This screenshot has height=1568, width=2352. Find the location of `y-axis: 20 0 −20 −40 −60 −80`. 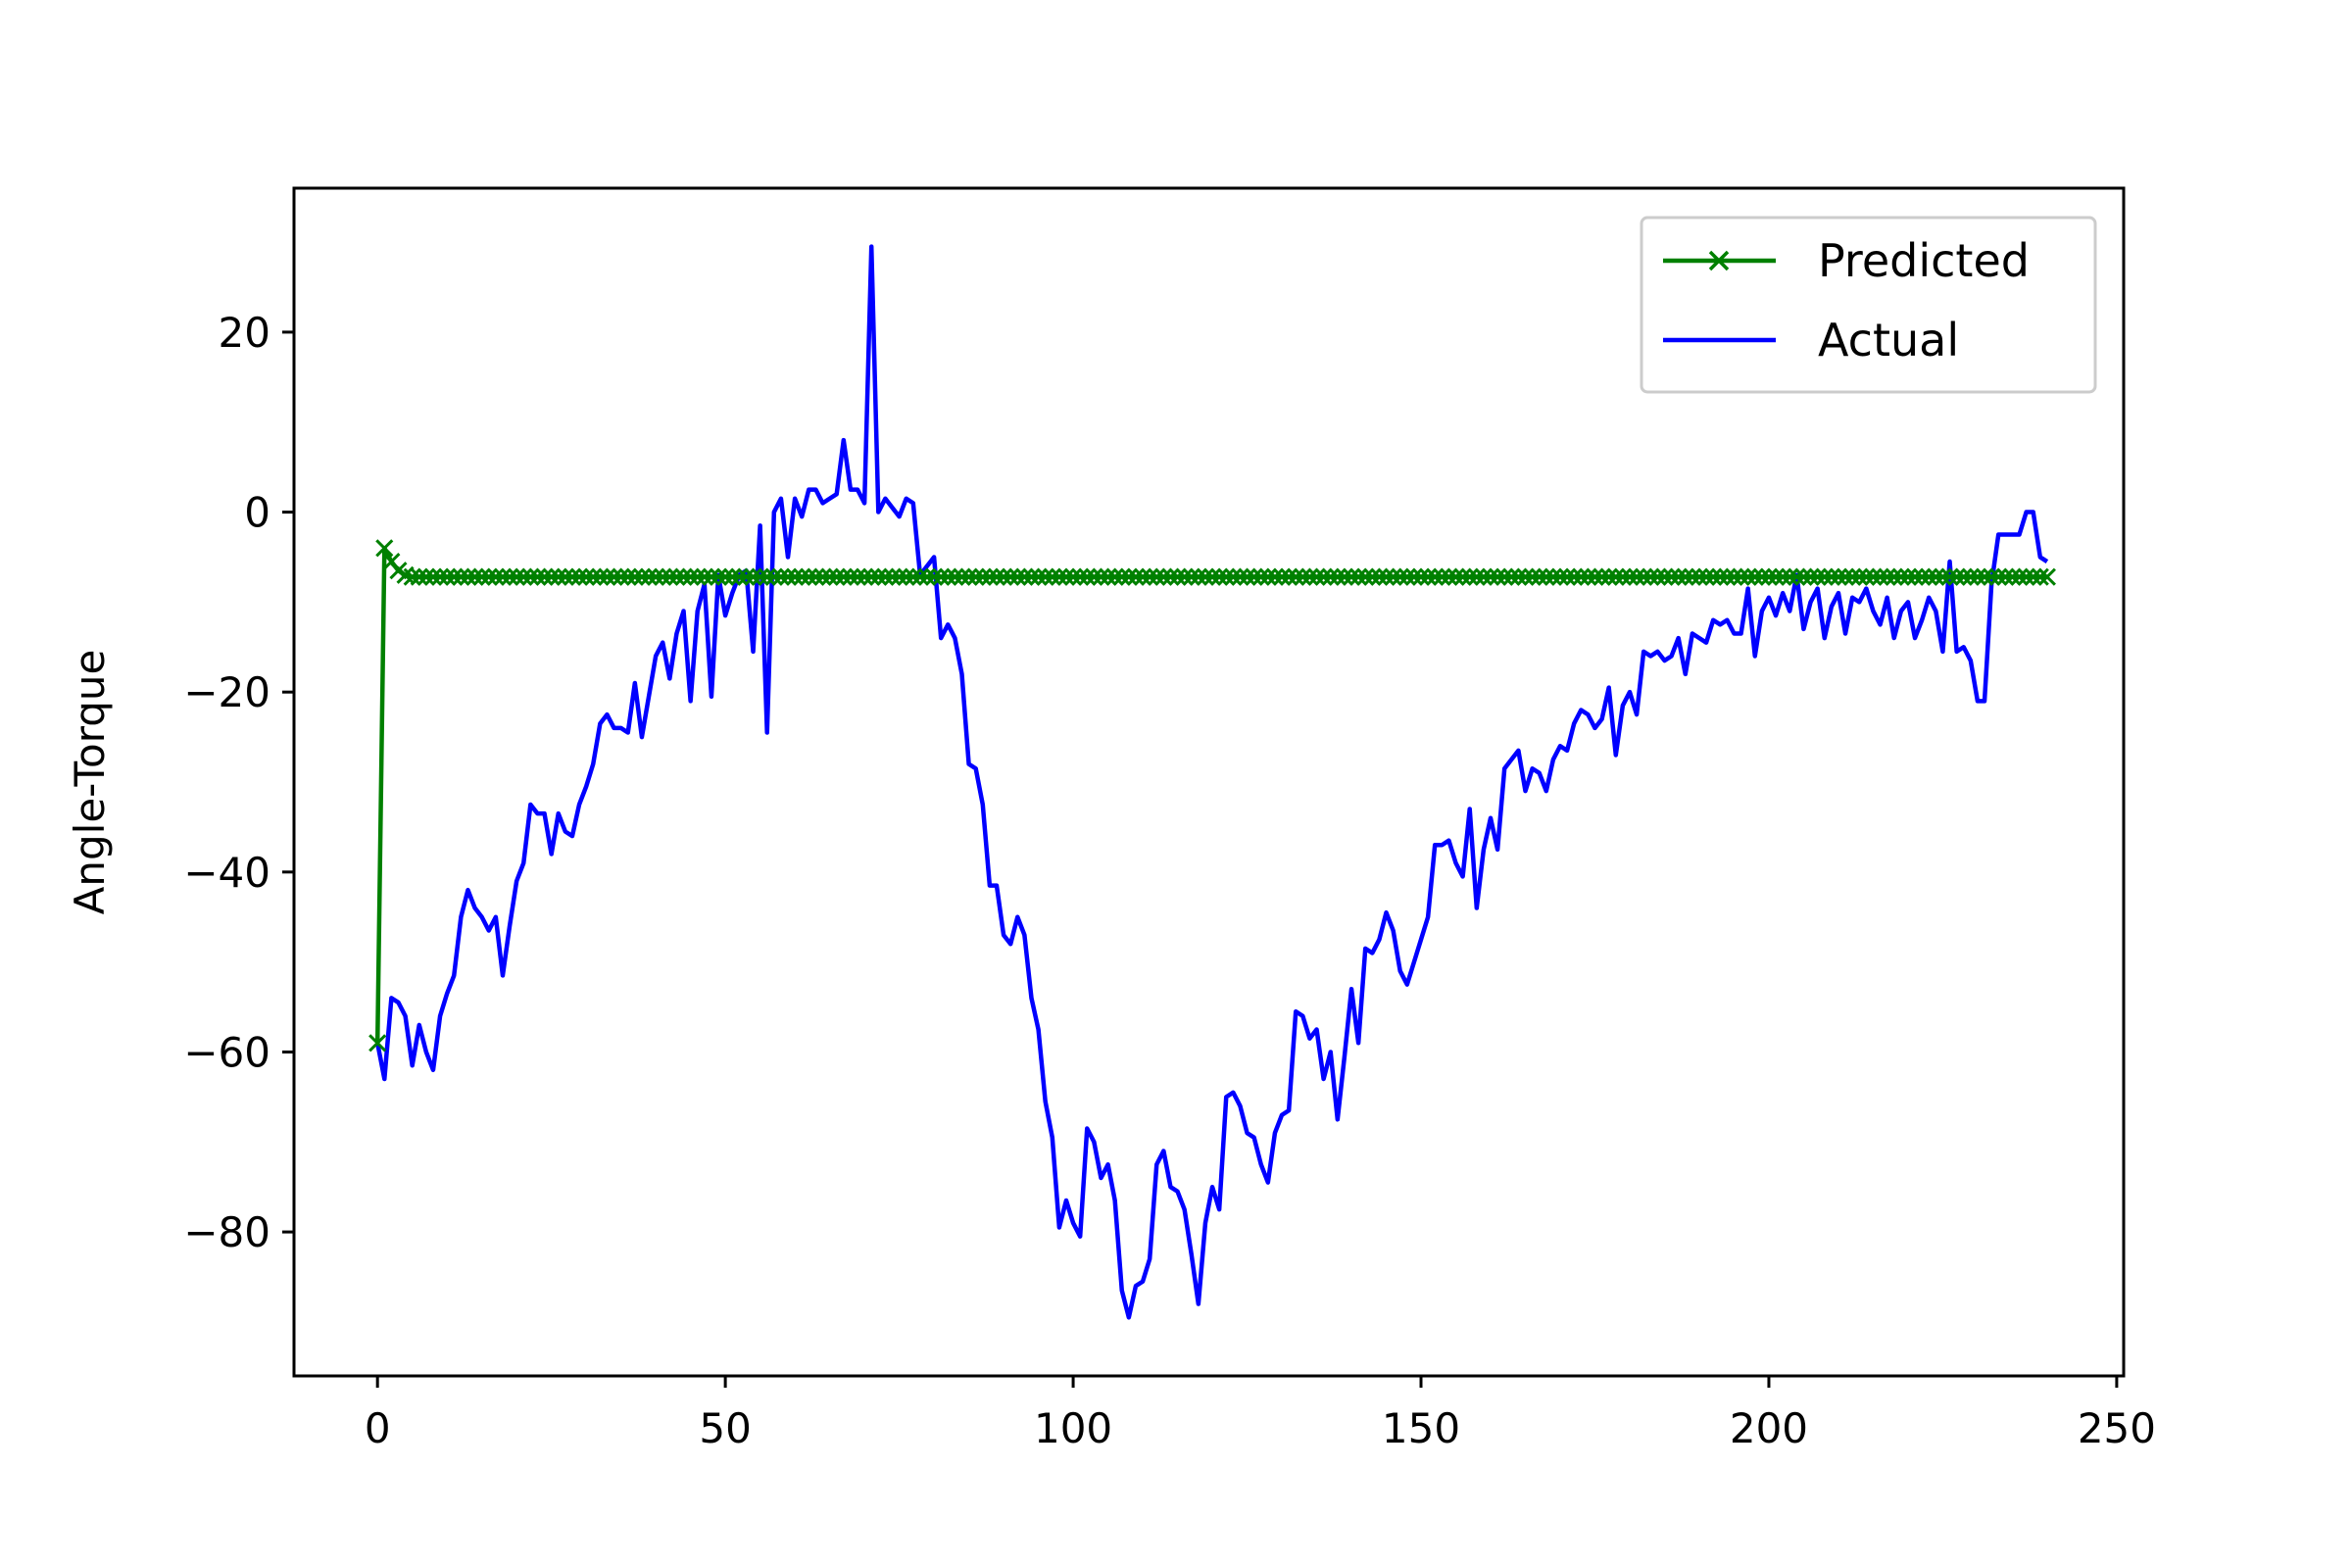

y-axis: 20 0 −20 −40 −60 −80 is located at coordinates (238, 782).